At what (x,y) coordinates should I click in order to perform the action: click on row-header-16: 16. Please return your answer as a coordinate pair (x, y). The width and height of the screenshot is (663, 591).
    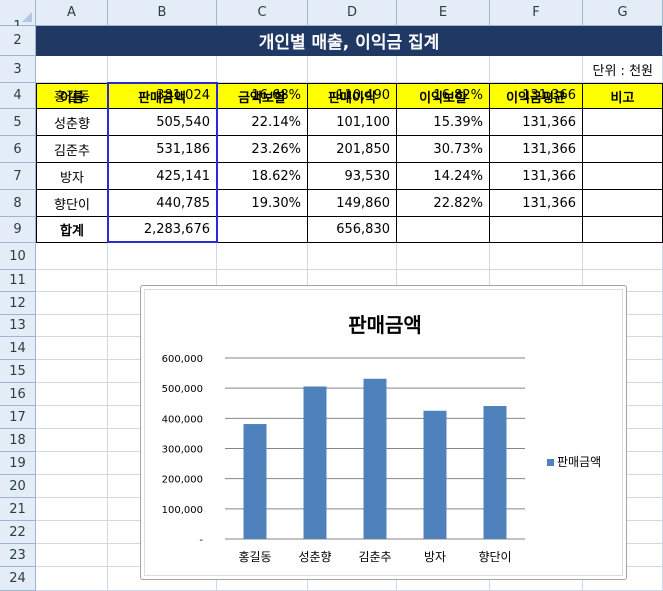
    Looking at the image, I should click on (18, 394).